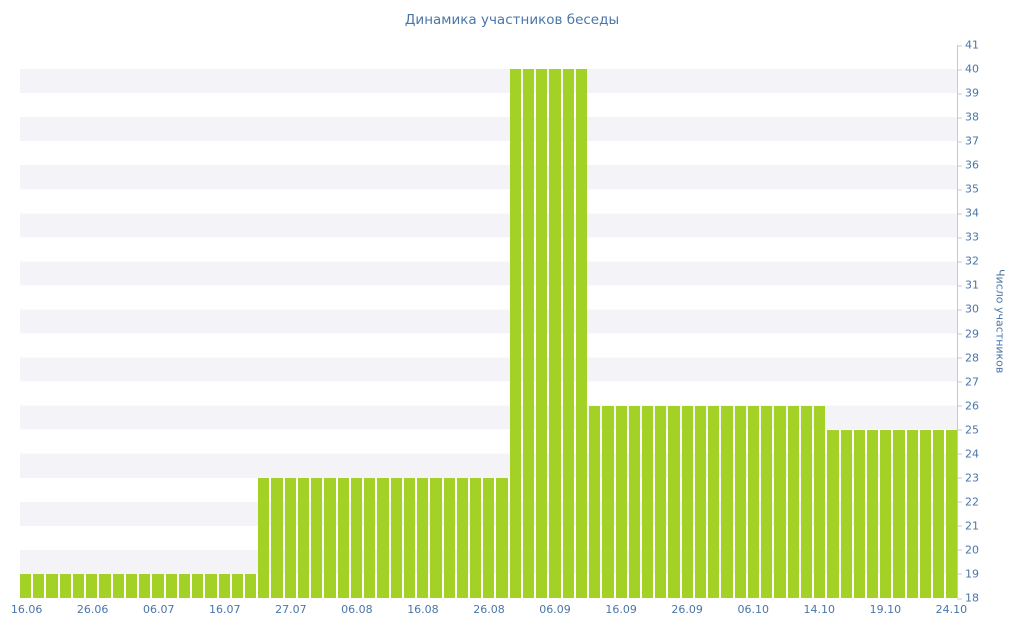 This screenshot has width=1024, height=640. Describe the element at coordinates (968, 261) in the screenshot. I see `y-axis-label: 32` at that location.